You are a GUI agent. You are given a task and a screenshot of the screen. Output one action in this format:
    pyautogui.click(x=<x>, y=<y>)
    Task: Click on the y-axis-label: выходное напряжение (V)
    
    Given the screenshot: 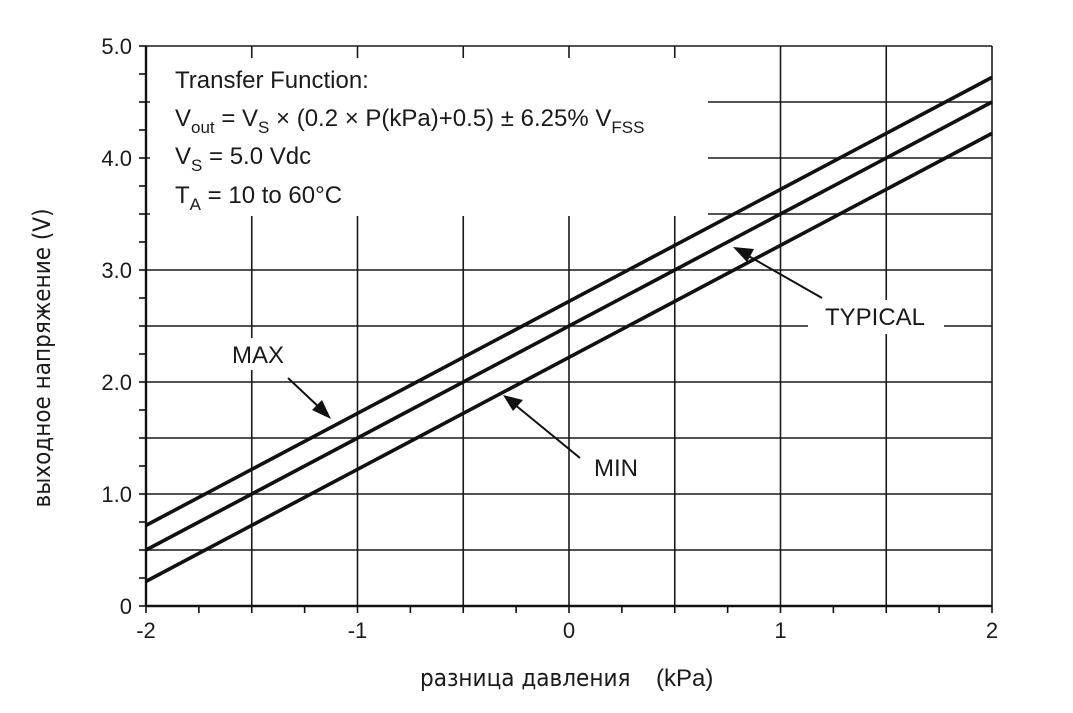 What is the action you would take?
    pyautogui.click(x=42, y=358)
    